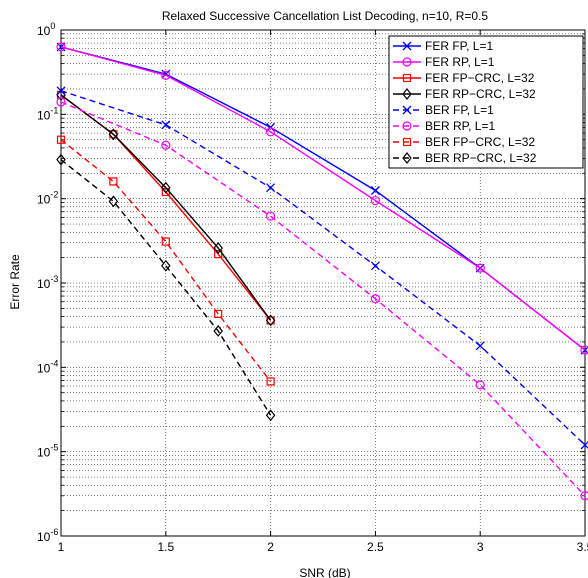 This screenshot has width=588, height=578. What do you see at coordinates (480, 142) in the screenshot?
I see `legend-label: BER FP−CRC, L=32` at bounding box center [480, 142].